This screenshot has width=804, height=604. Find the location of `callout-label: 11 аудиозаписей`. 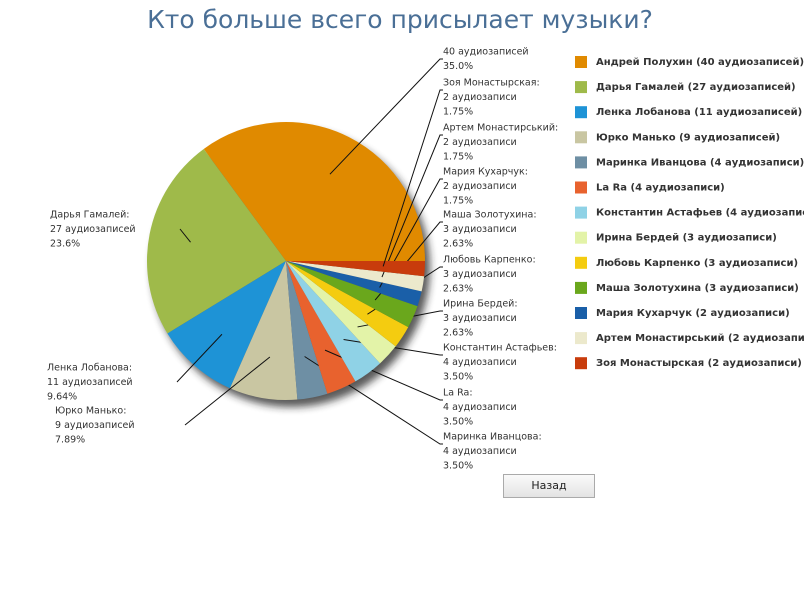

callout-label: 11 аудиозаписей is located at coordinates (90, 382).